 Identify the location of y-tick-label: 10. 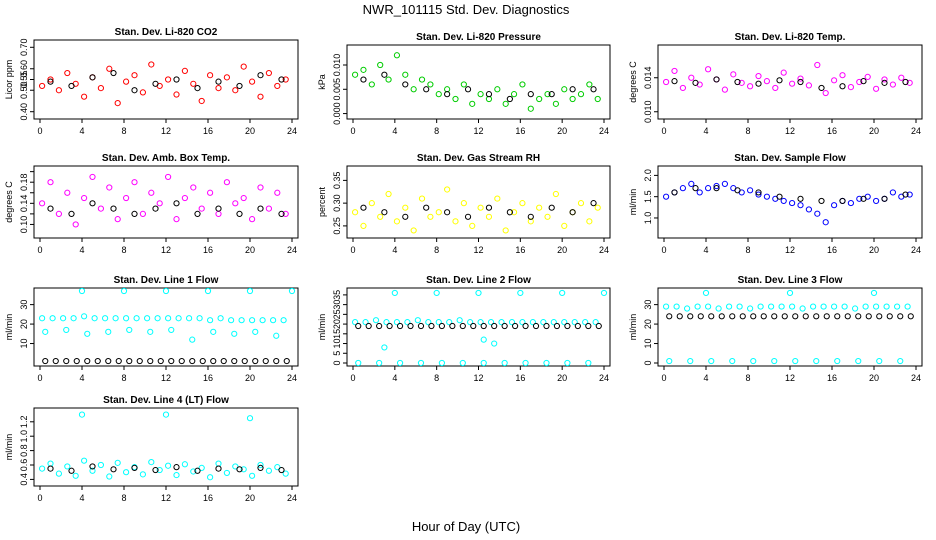
(648, 344).